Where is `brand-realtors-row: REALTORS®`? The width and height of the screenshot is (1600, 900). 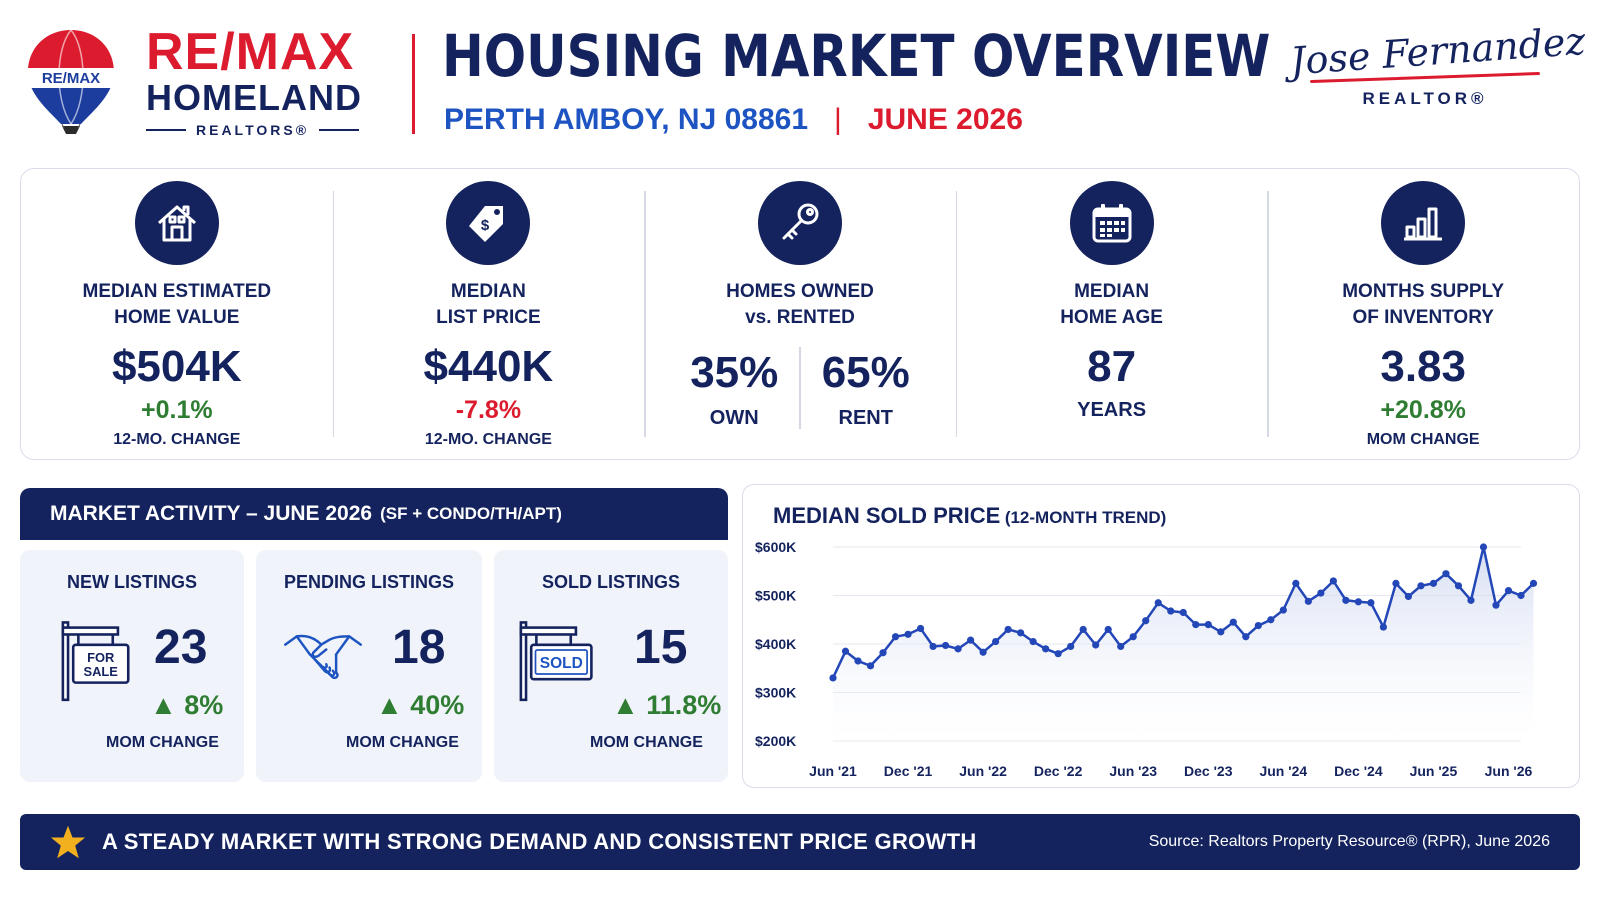
brand-realtors-row: REALTORS® is located at coordinates (261, 130).